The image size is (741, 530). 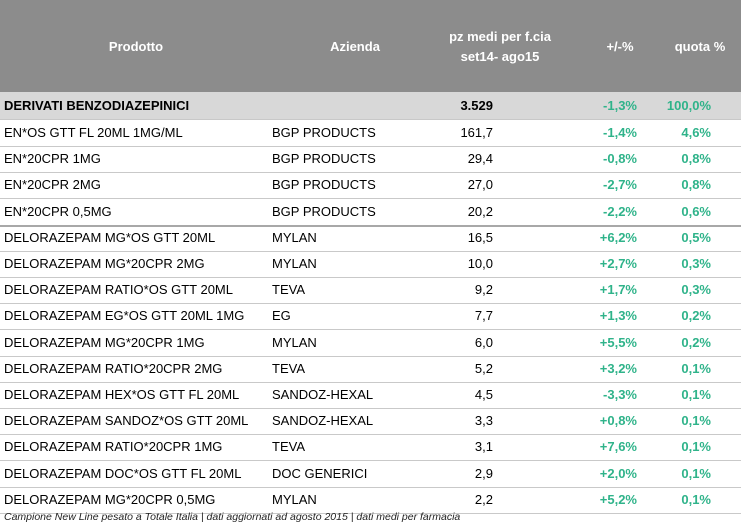 What do you see at coordinates (483, 368) in the screenshot?
I see `pz-cell: 5,2` at bounding box center [483, 368].